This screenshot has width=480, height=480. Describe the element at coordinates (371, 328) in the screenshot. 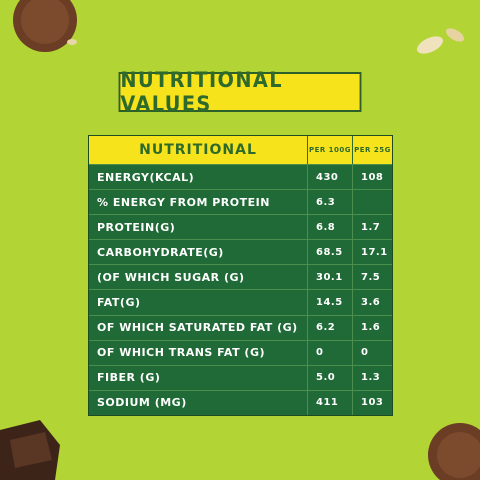

I see `nutrient-value: 1.6` at that location.